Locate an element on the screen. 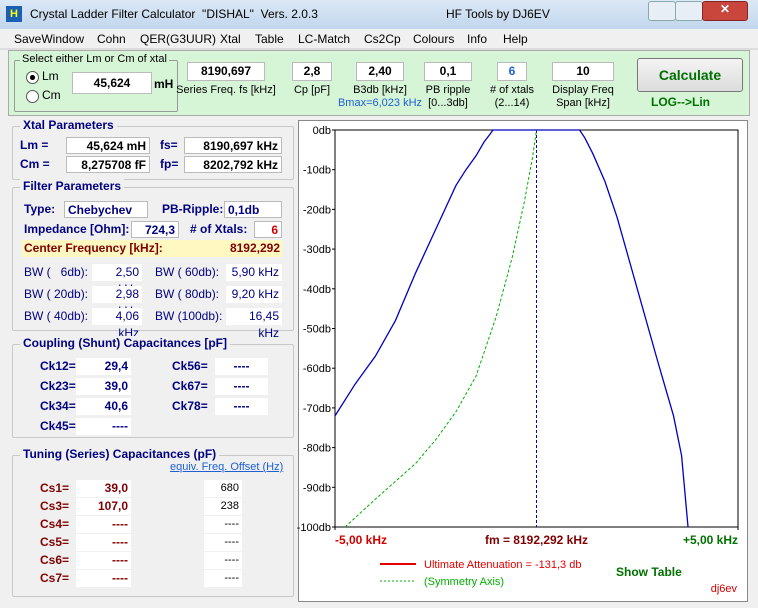 This screenshot has height=608, width=758. close-button: ✕ is located at coordinates (725, 11).